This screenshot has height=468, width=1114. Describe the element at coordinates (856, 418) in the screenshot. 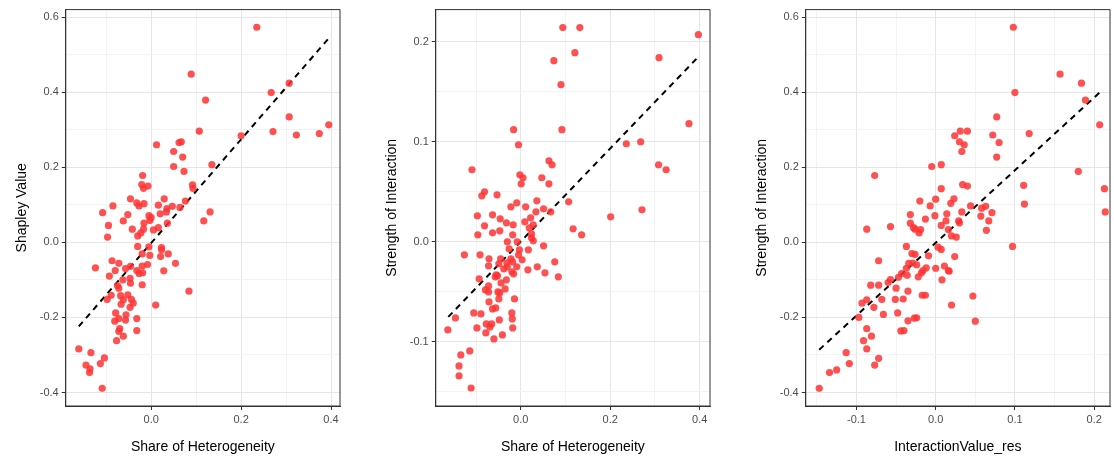

I see `x-tick-label: -0.1` at that location.